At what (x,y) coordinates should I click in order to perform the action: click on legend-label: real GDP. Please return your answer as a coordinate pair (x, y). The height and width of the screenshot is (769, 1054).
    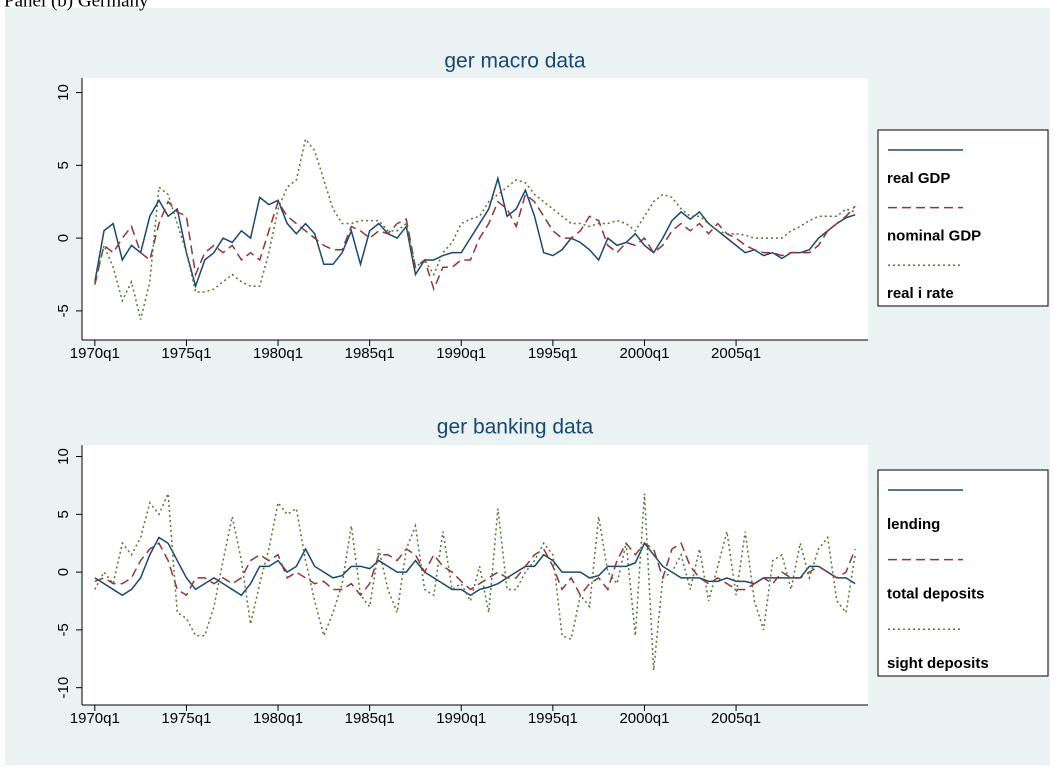
    Looking at the image, I should click on (918, 178).